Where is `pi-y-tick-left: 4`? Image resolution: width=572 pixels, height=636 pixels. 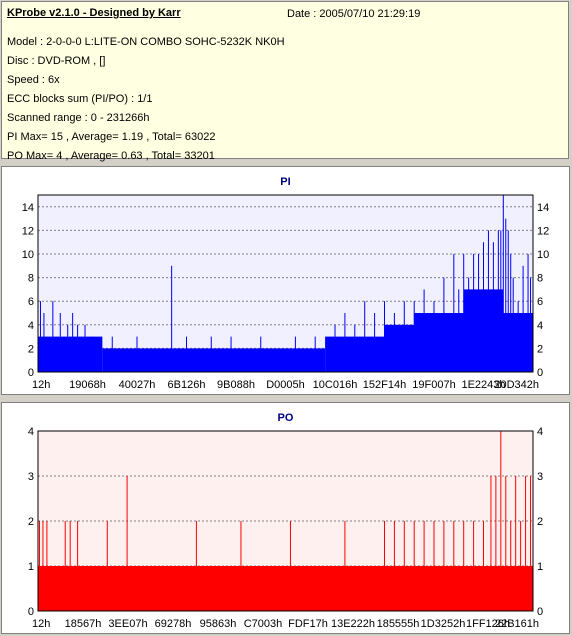
pi-y-tick-left: 4 is located at coordinates (31, 326).